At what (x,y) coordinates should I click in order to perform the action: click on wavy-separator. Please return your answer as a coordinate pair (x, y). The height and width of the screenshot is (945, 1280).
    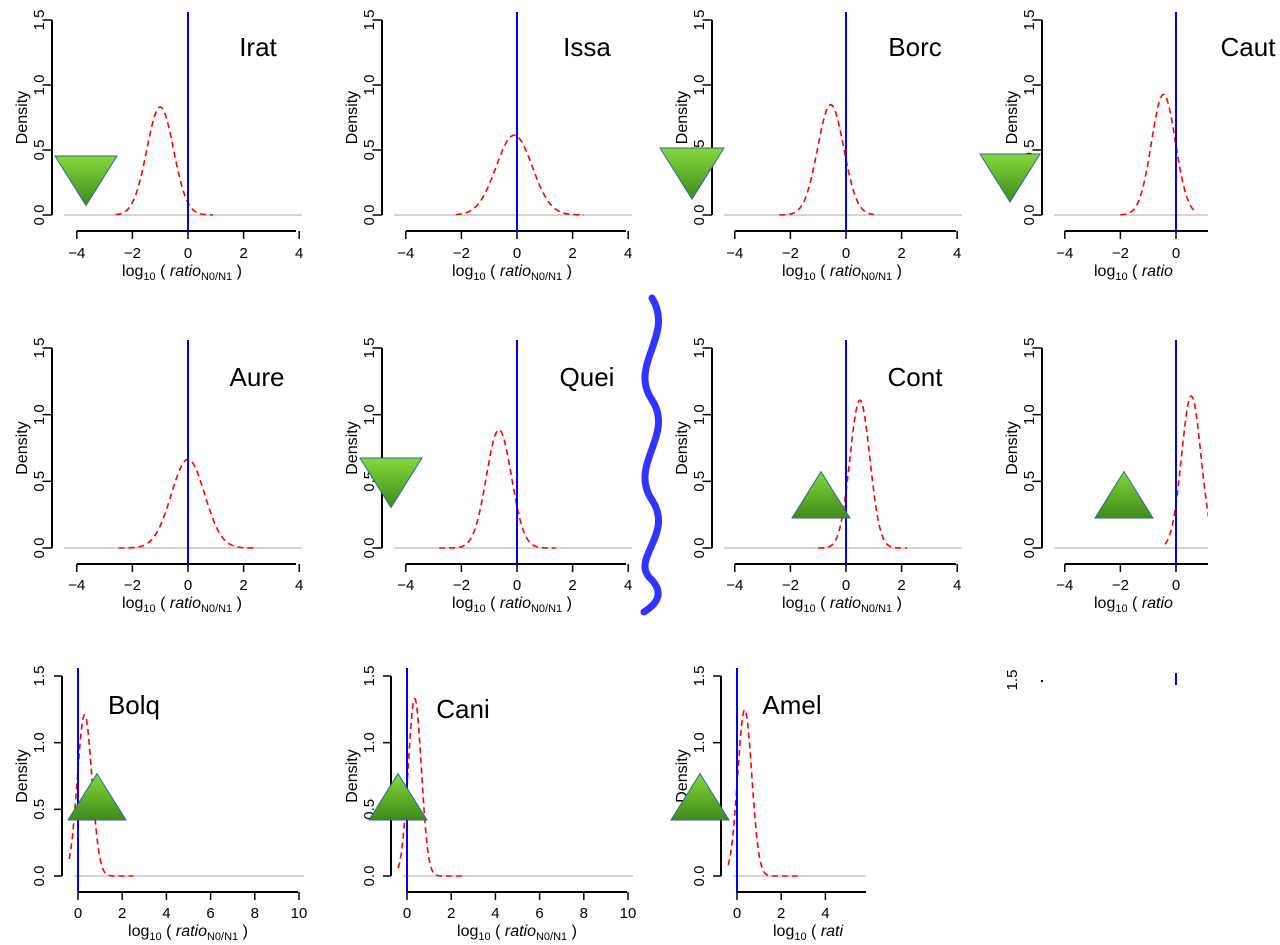
    Looking at the image, I should click on (651, 455).